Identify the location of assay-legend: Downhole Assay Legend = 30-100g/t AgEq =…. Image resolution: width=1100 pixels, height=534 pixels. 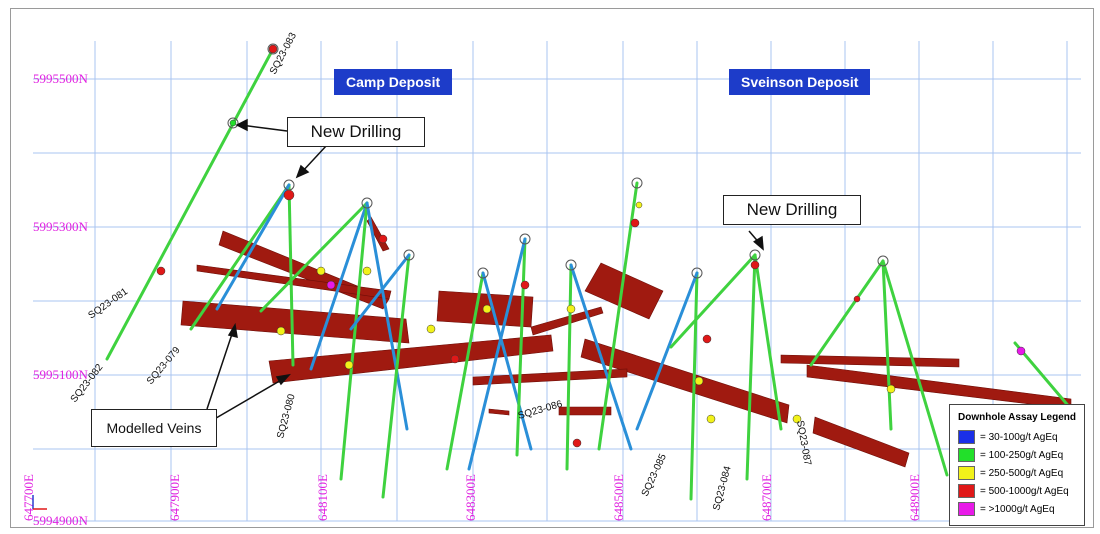
(1017, 465).